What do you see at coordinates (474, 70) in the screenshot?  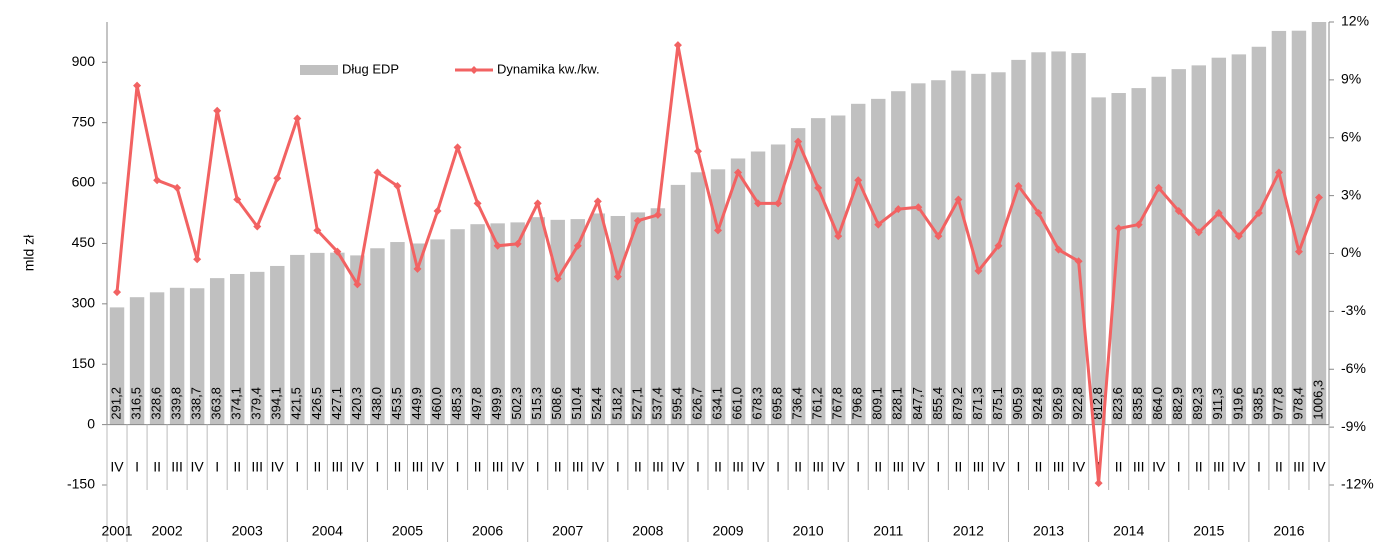 I see `legend-marker` at bounding box center [474, 70].